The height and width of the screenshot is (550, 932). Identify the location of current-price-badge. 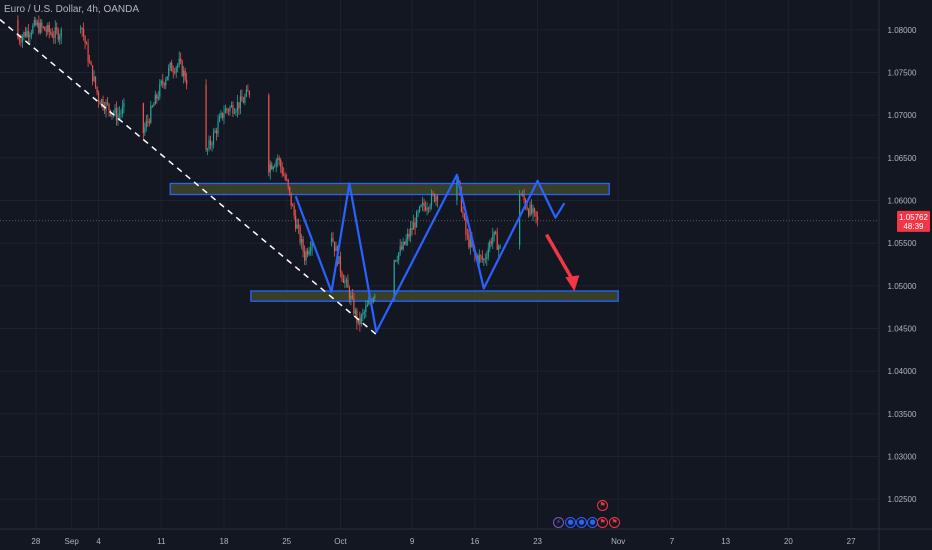
(913, 221).